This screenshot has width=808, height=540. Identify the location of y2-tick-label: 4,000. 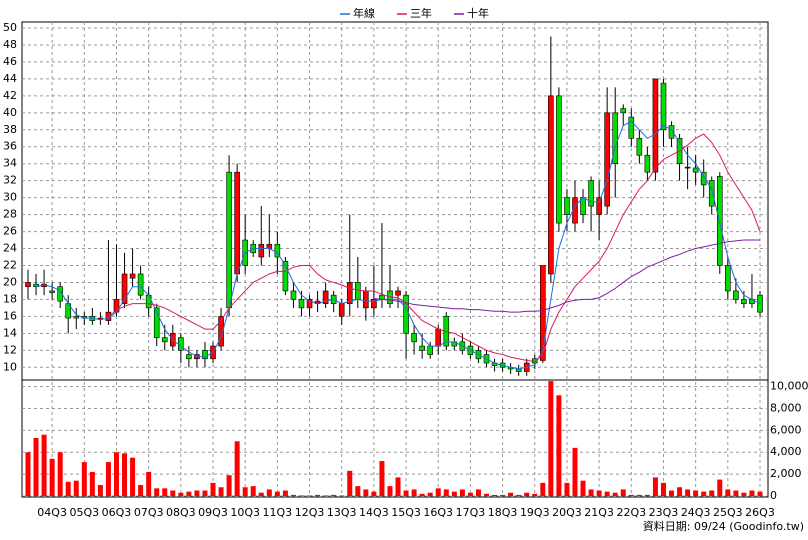
(786, 451).